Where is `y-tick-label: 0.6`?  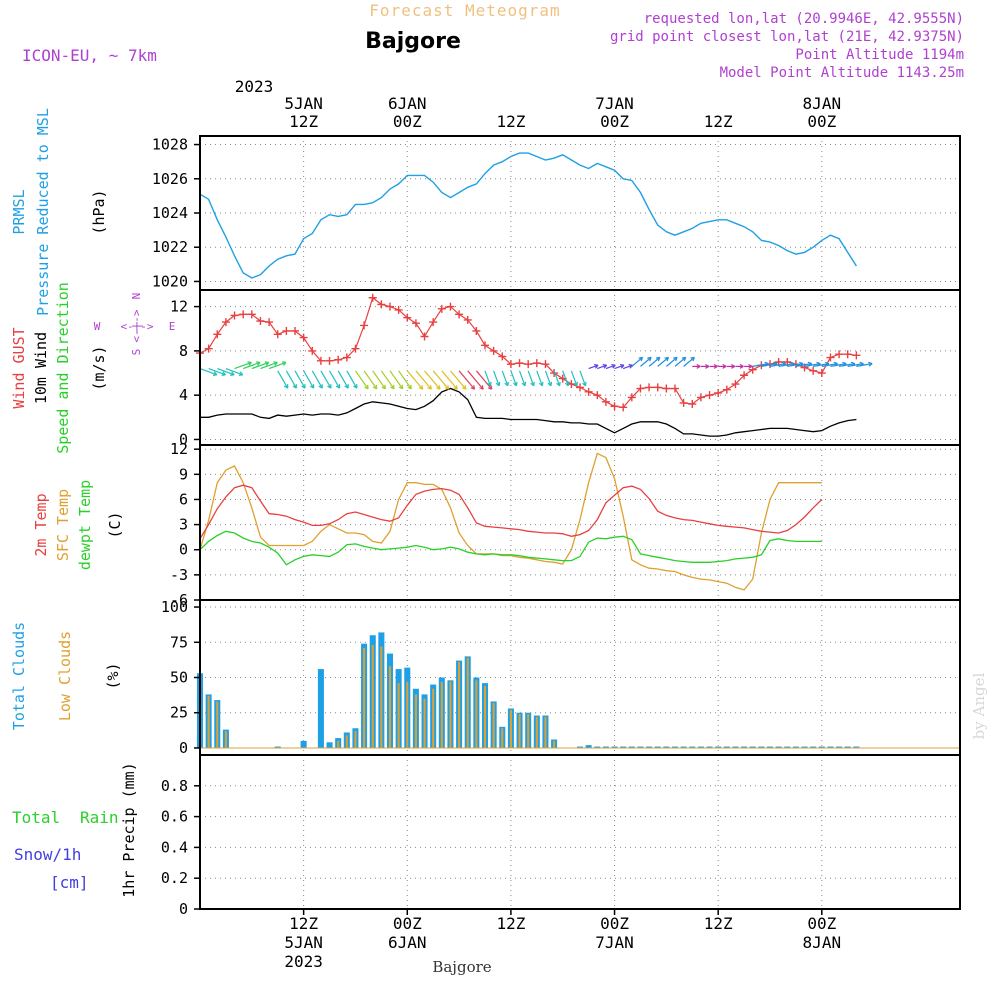
y-tick-label: 0.6 is located at coordinates (174, 817).